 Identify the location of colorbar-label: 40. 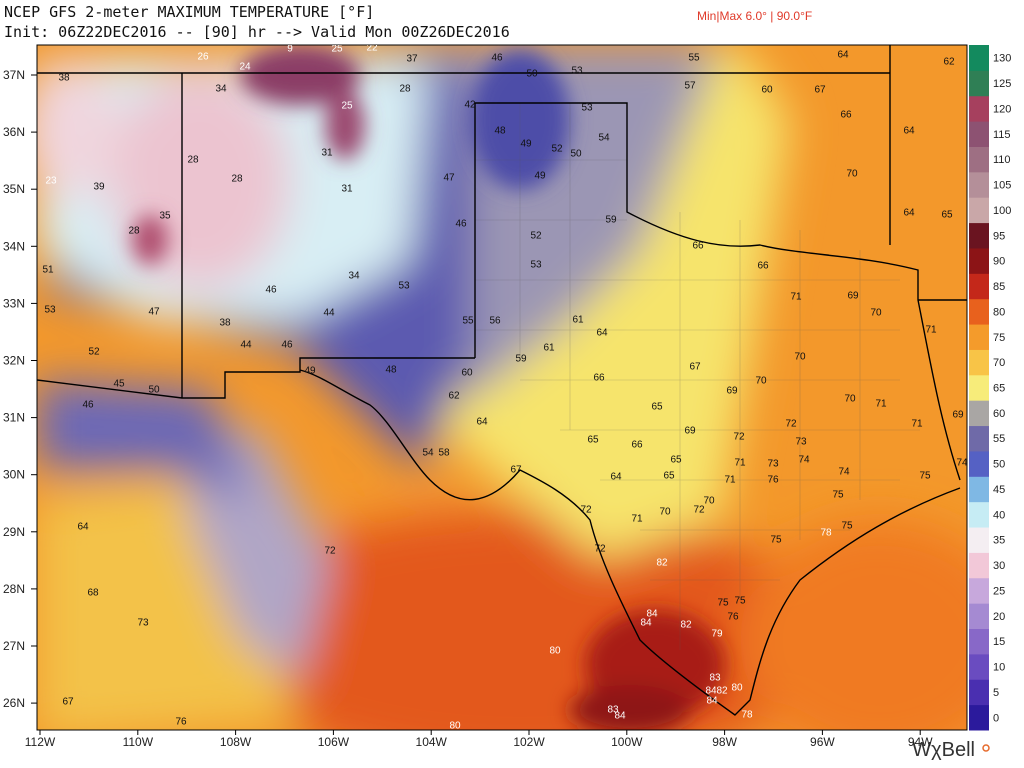
(999, 515).